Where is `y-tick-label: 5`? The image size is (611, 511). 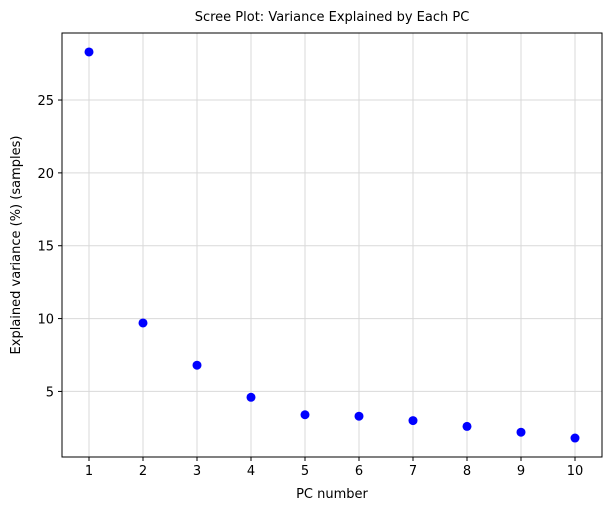
y-tick-label: 5 is located at coordinates (50, 392).